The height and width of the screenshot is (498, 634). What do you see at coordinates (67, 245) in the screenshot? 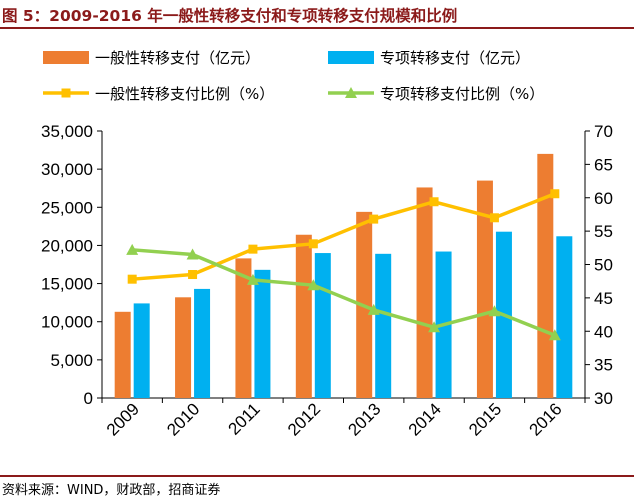
I see `y-left-tick-label: 20,000` at bounding box center [67, 245].